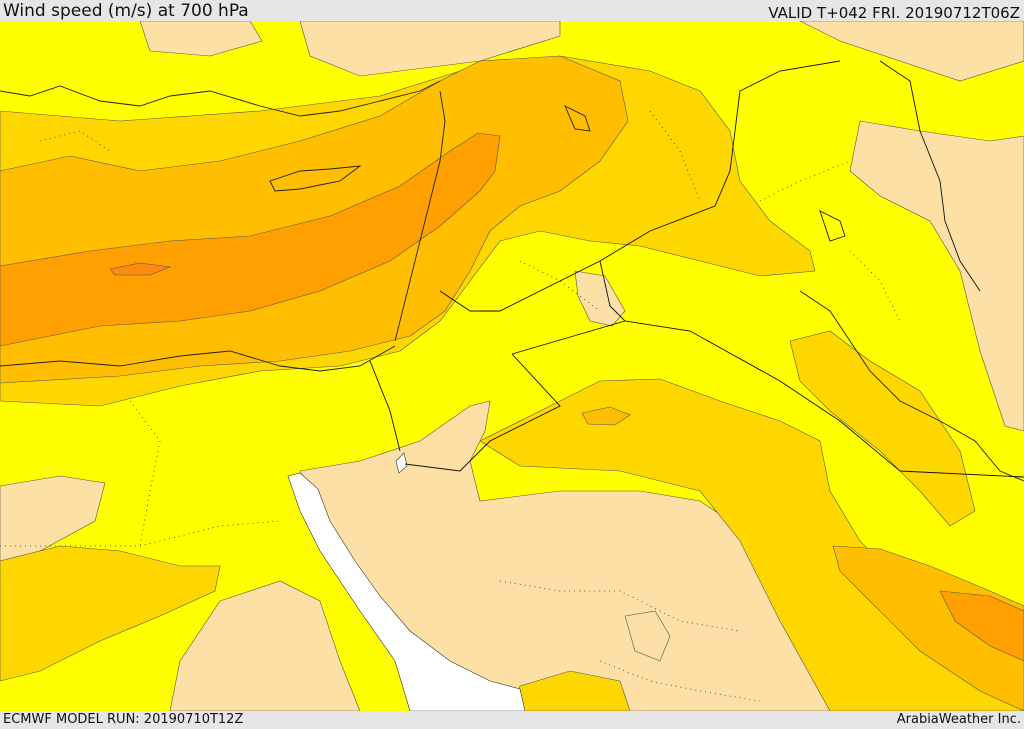 The height and width of the screenshot is (729, 1024). Describe the element at coordinates (385, 406) in the screenshot. I see `border-sinai` at that location.